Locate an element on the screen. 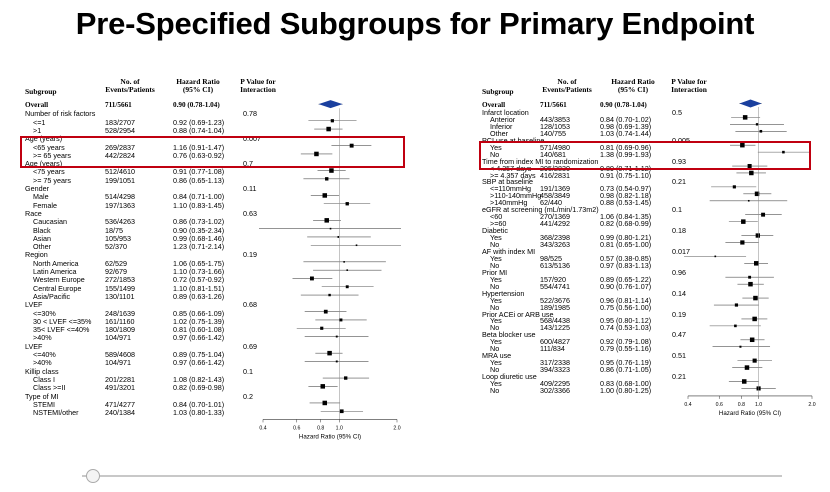  p-value-cell: 0.21 is located at coordinates (679, 377).